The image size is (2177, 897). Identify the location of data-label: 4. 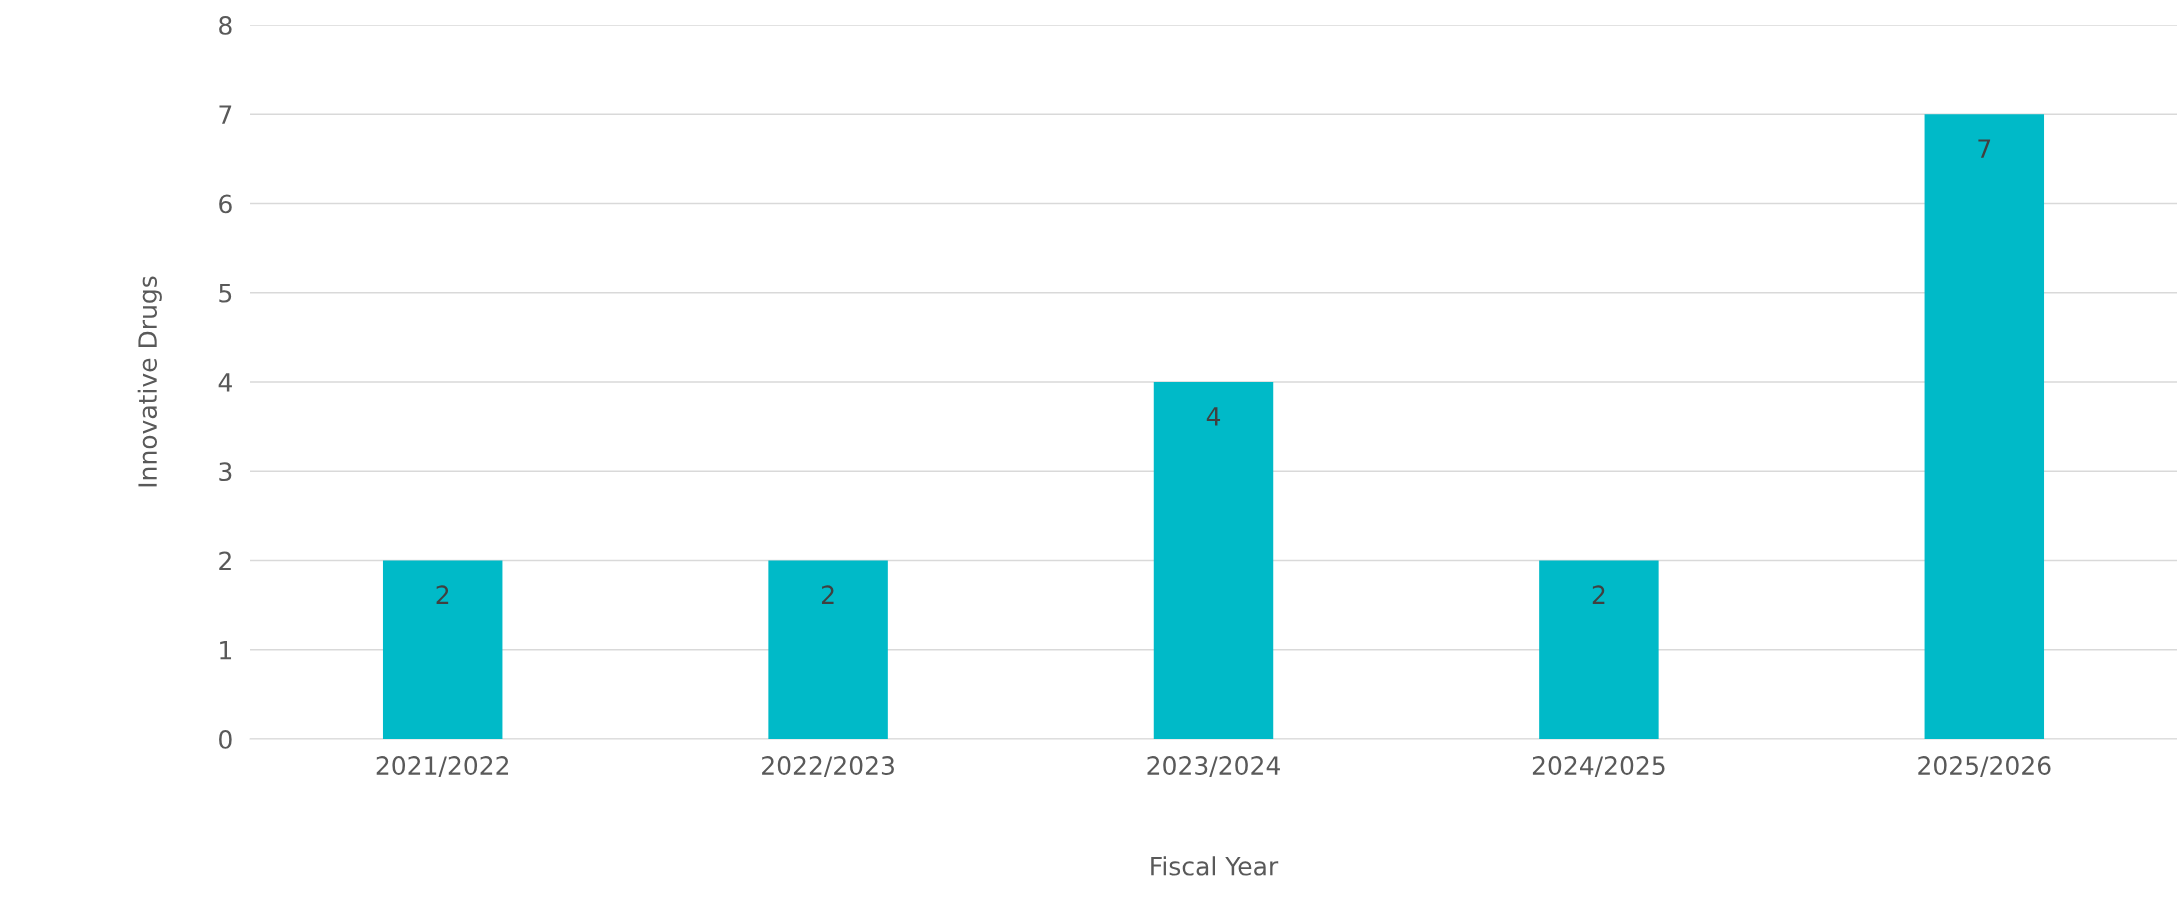
(1213, 416).